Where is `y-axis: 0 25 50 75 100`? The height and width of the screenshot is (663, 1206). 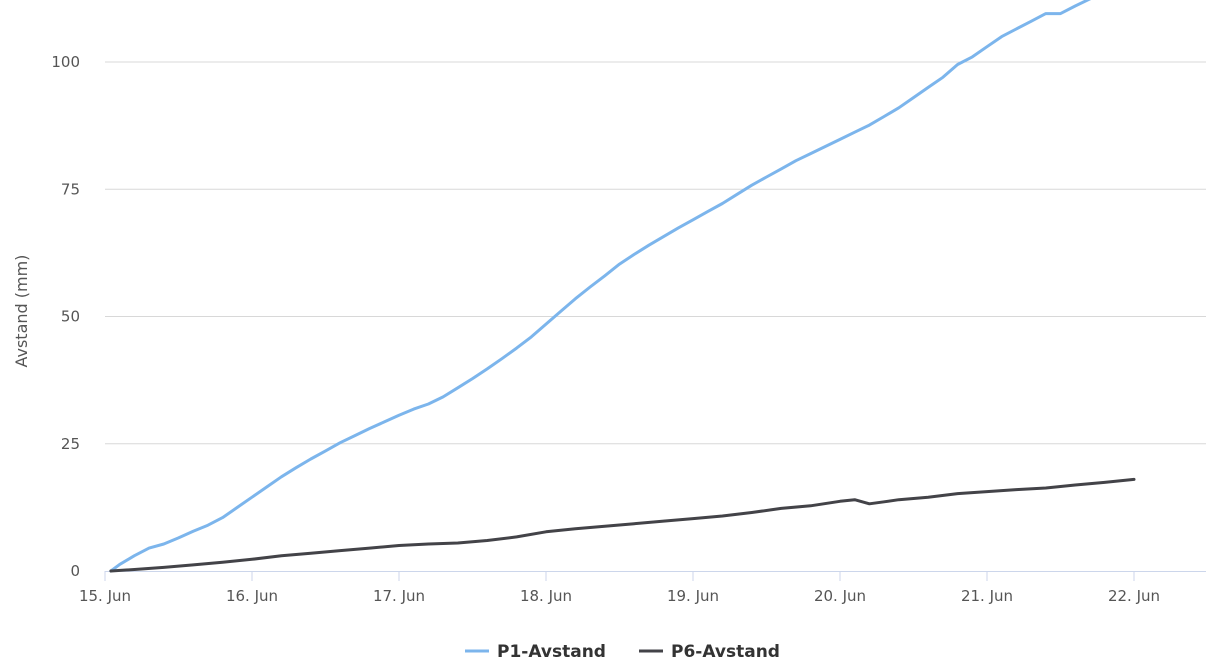
y-axis: 0 25 50 75 100 is located at coordinates (65, 316).